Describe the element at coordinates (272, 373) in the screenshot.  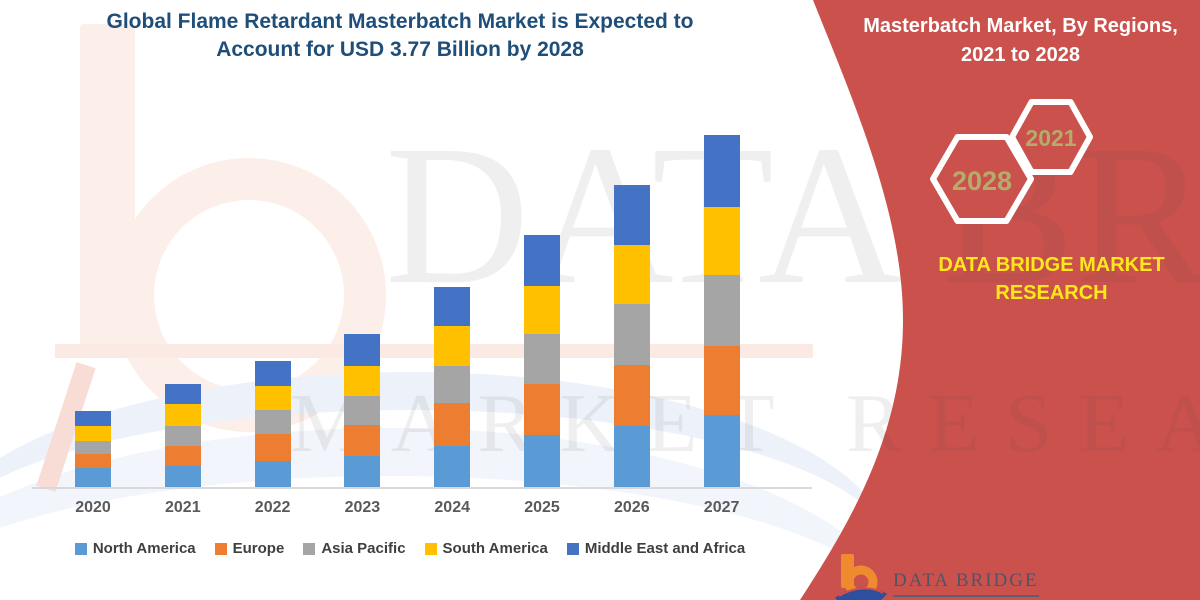
I see `bar-segment-2022-middle-east-and-africa` at that location.